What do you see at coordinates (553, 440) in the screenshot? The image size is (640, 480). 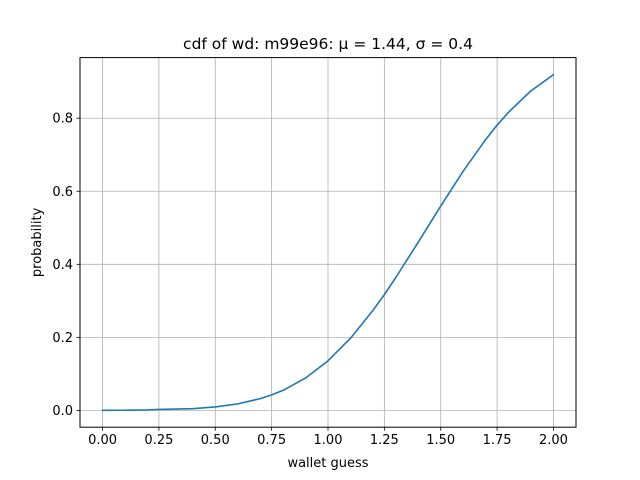 I see `x-tick-label: 2.00` at bounding box center [553, 440].